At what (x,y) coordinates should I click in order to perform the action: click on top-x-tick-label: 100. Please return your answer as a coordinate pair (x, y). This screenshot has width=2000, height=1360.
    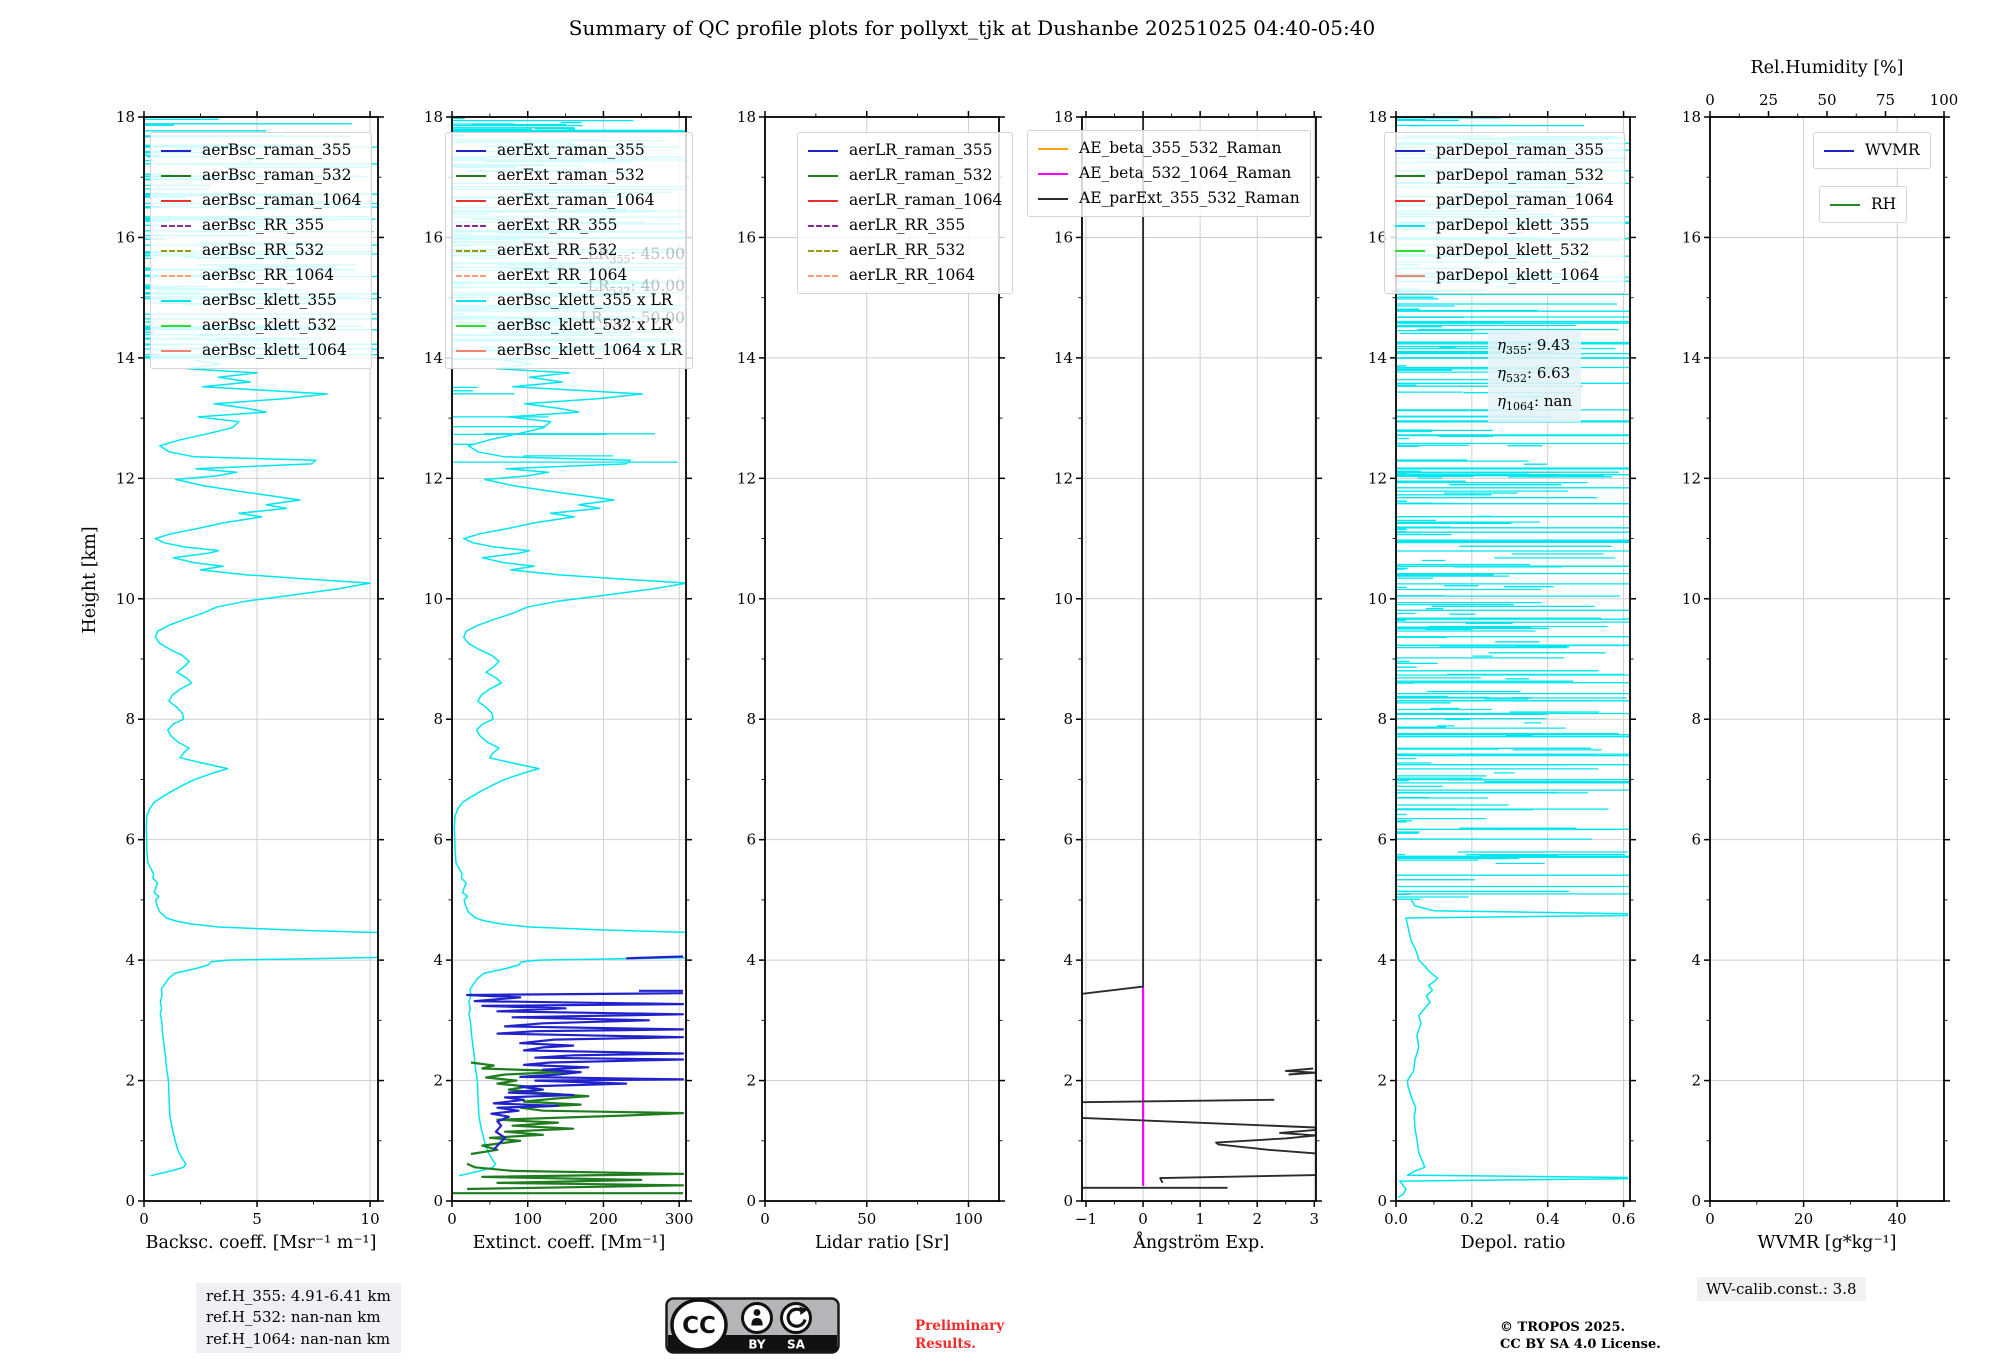
    Looking at the image, I should click on (1944, 100).